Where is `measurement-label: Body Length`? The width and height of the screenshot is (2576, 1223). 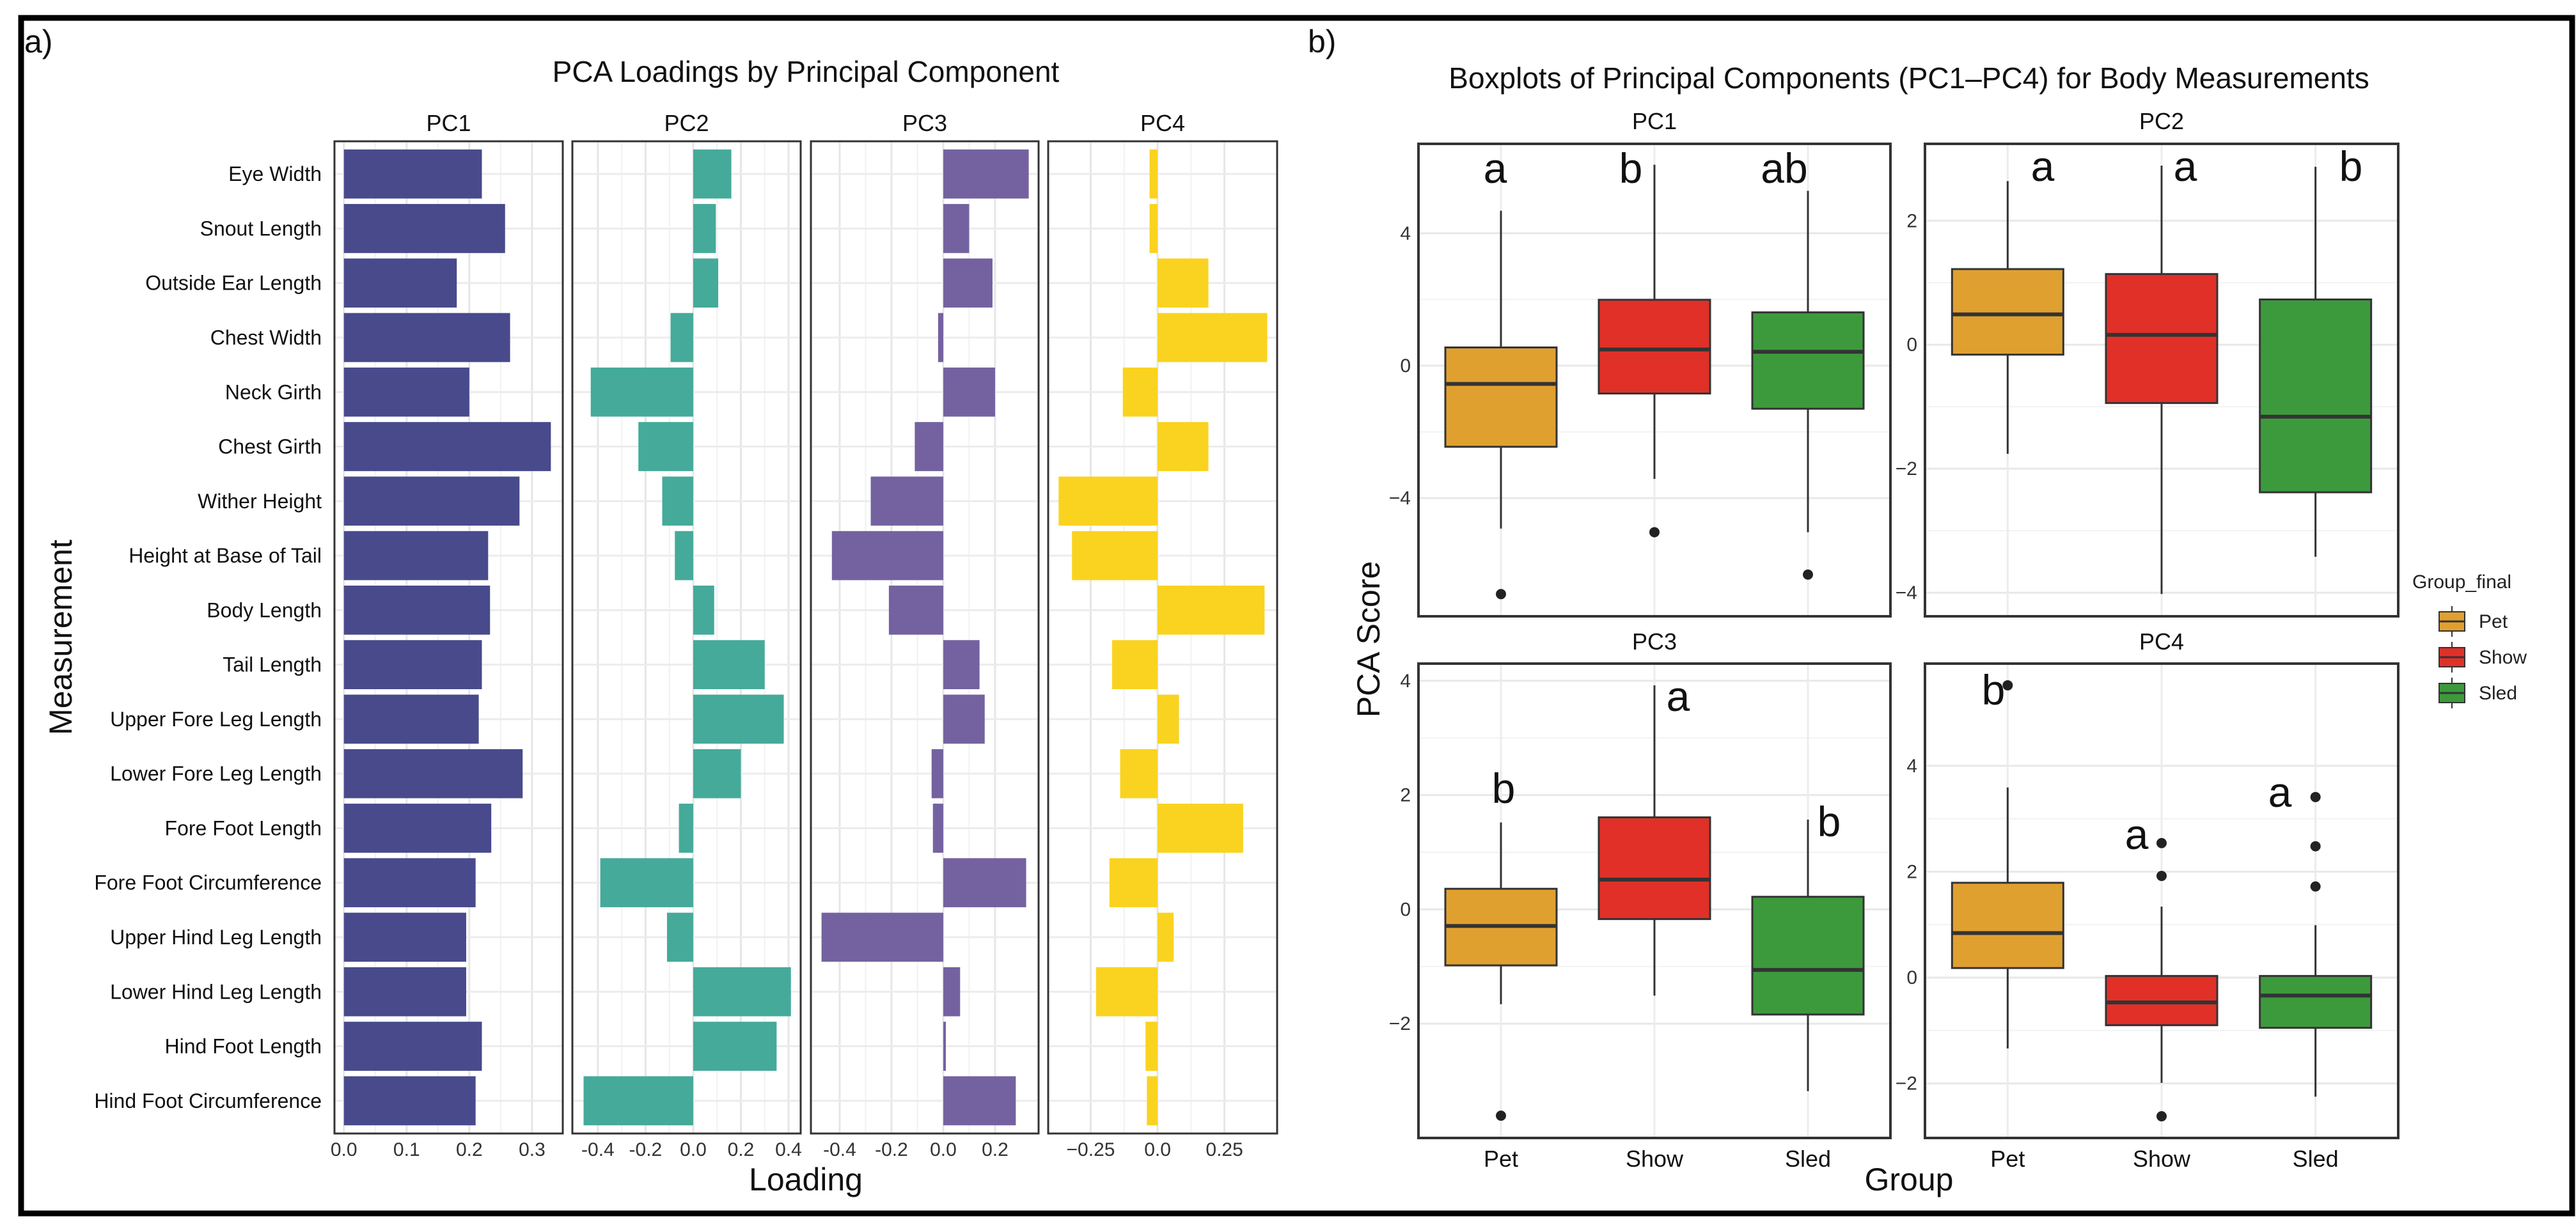
measurement-label: Body Length is located at coordinates (264, 609).